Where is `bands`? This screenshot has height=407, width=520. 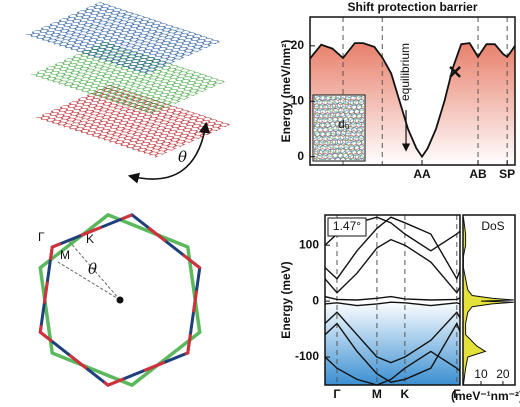 bands is located at coordinates (392, 300).